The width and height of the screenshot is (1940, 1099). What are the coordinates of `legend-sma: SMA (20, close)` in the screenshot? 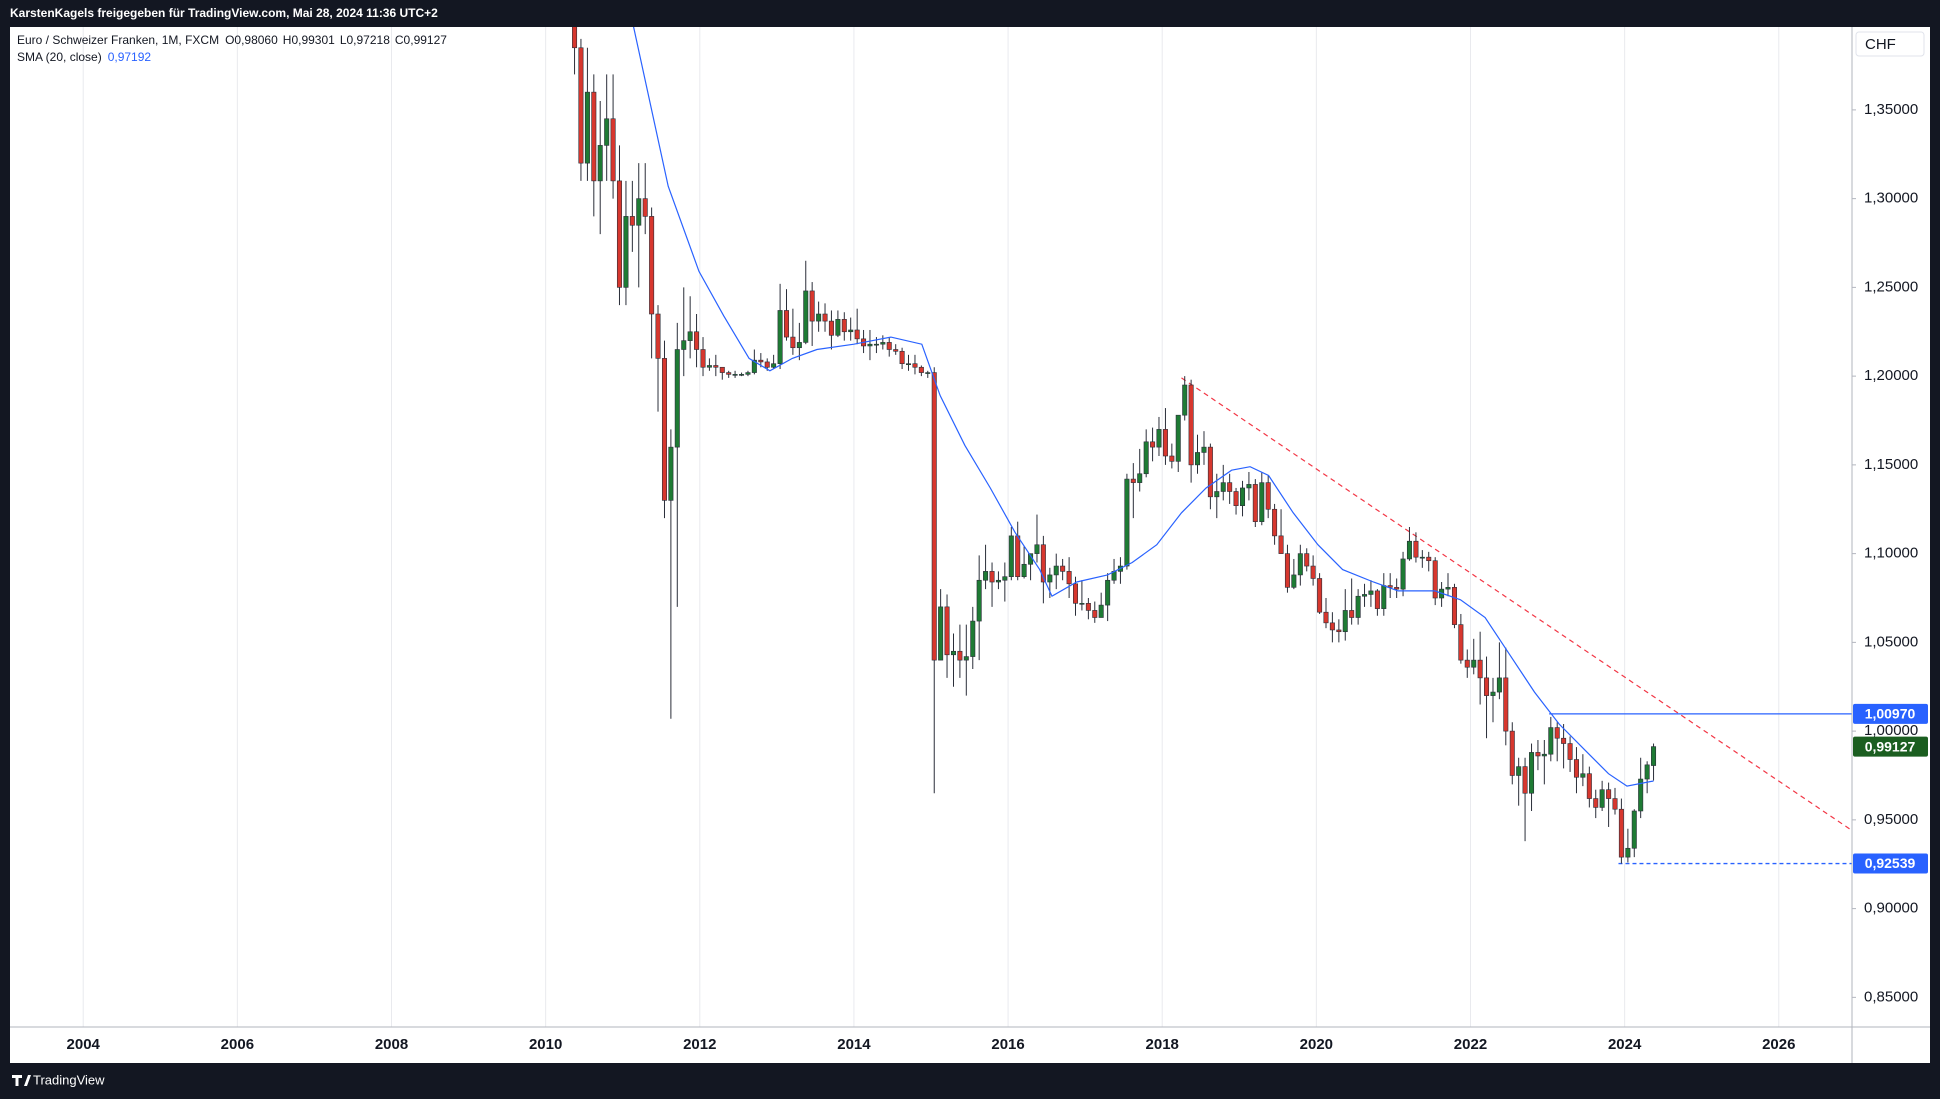 It's located at (59, 57).